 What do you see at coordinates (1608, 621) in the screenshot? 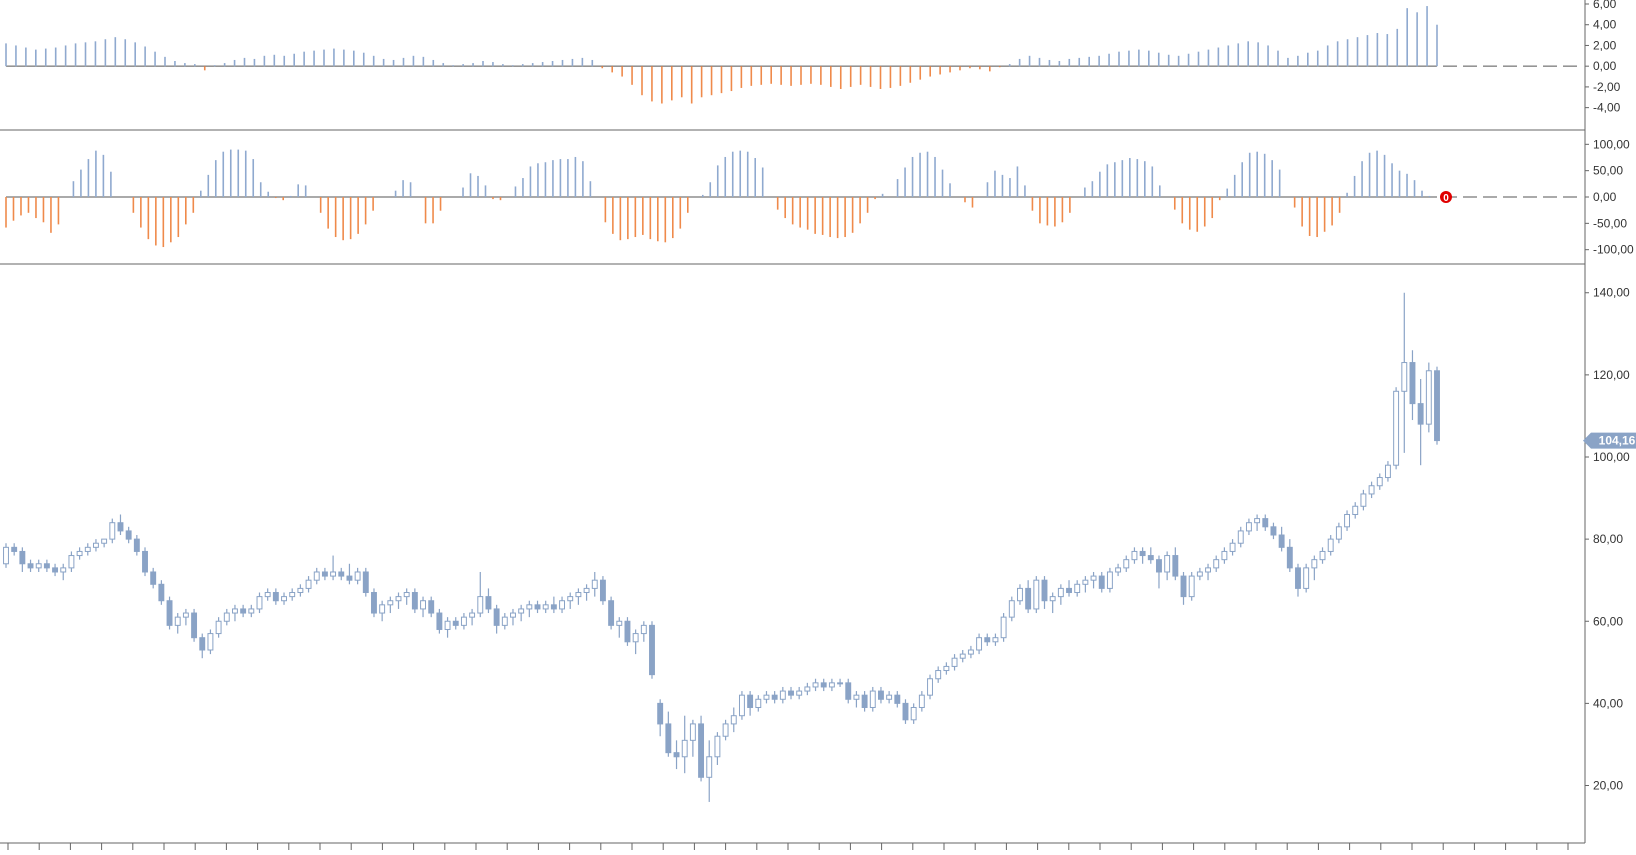
I see `y-tick-label: 60,00` at bounding box center [1608, 621].